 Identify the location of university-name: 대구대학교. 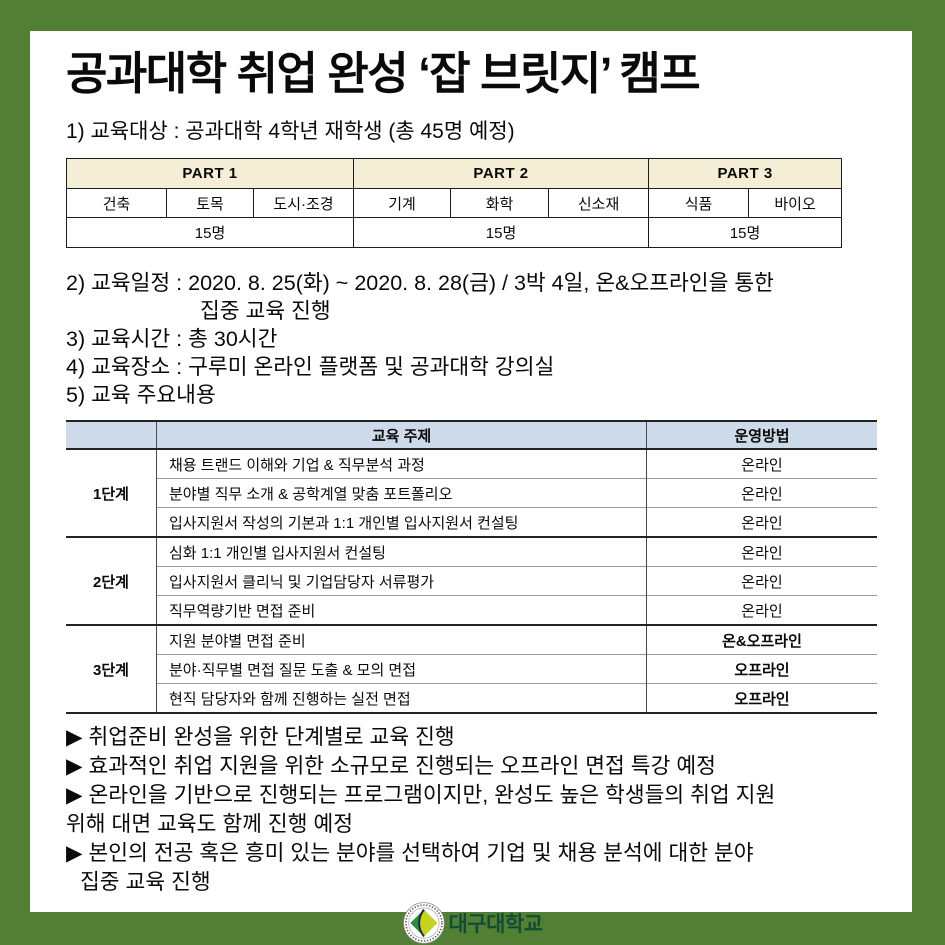
(495, 924).